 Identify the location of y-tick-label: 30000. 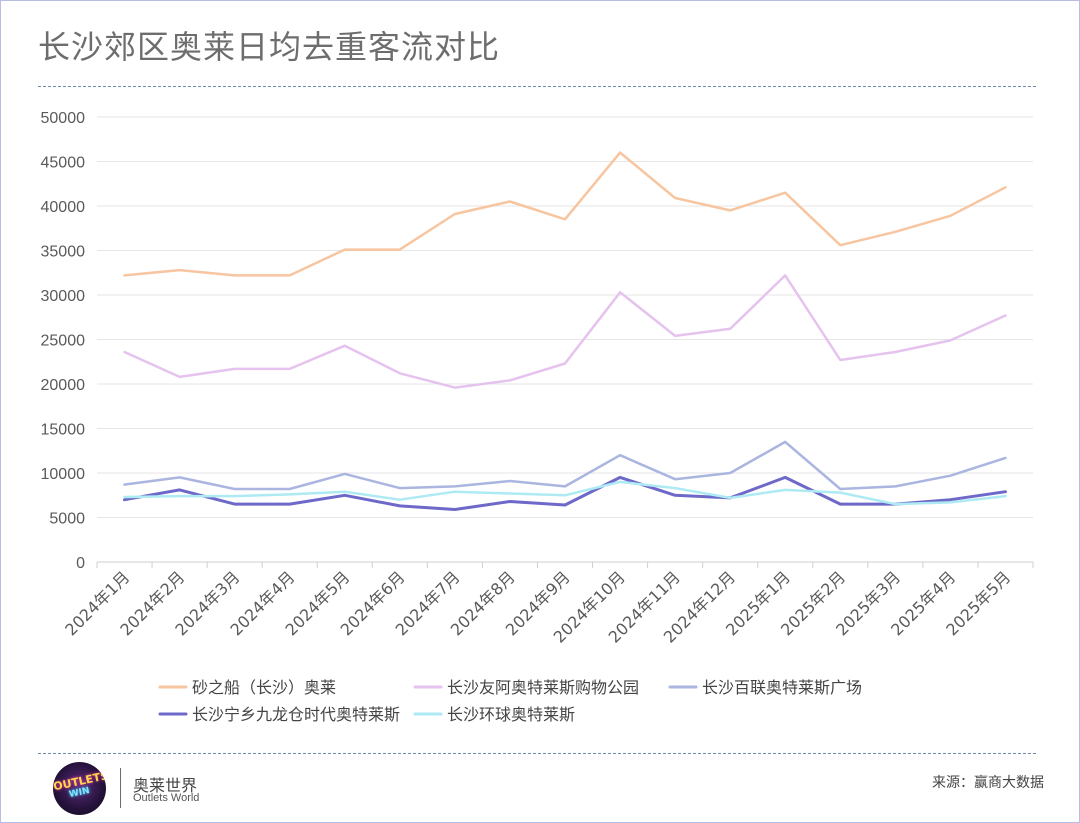
(63, 296).